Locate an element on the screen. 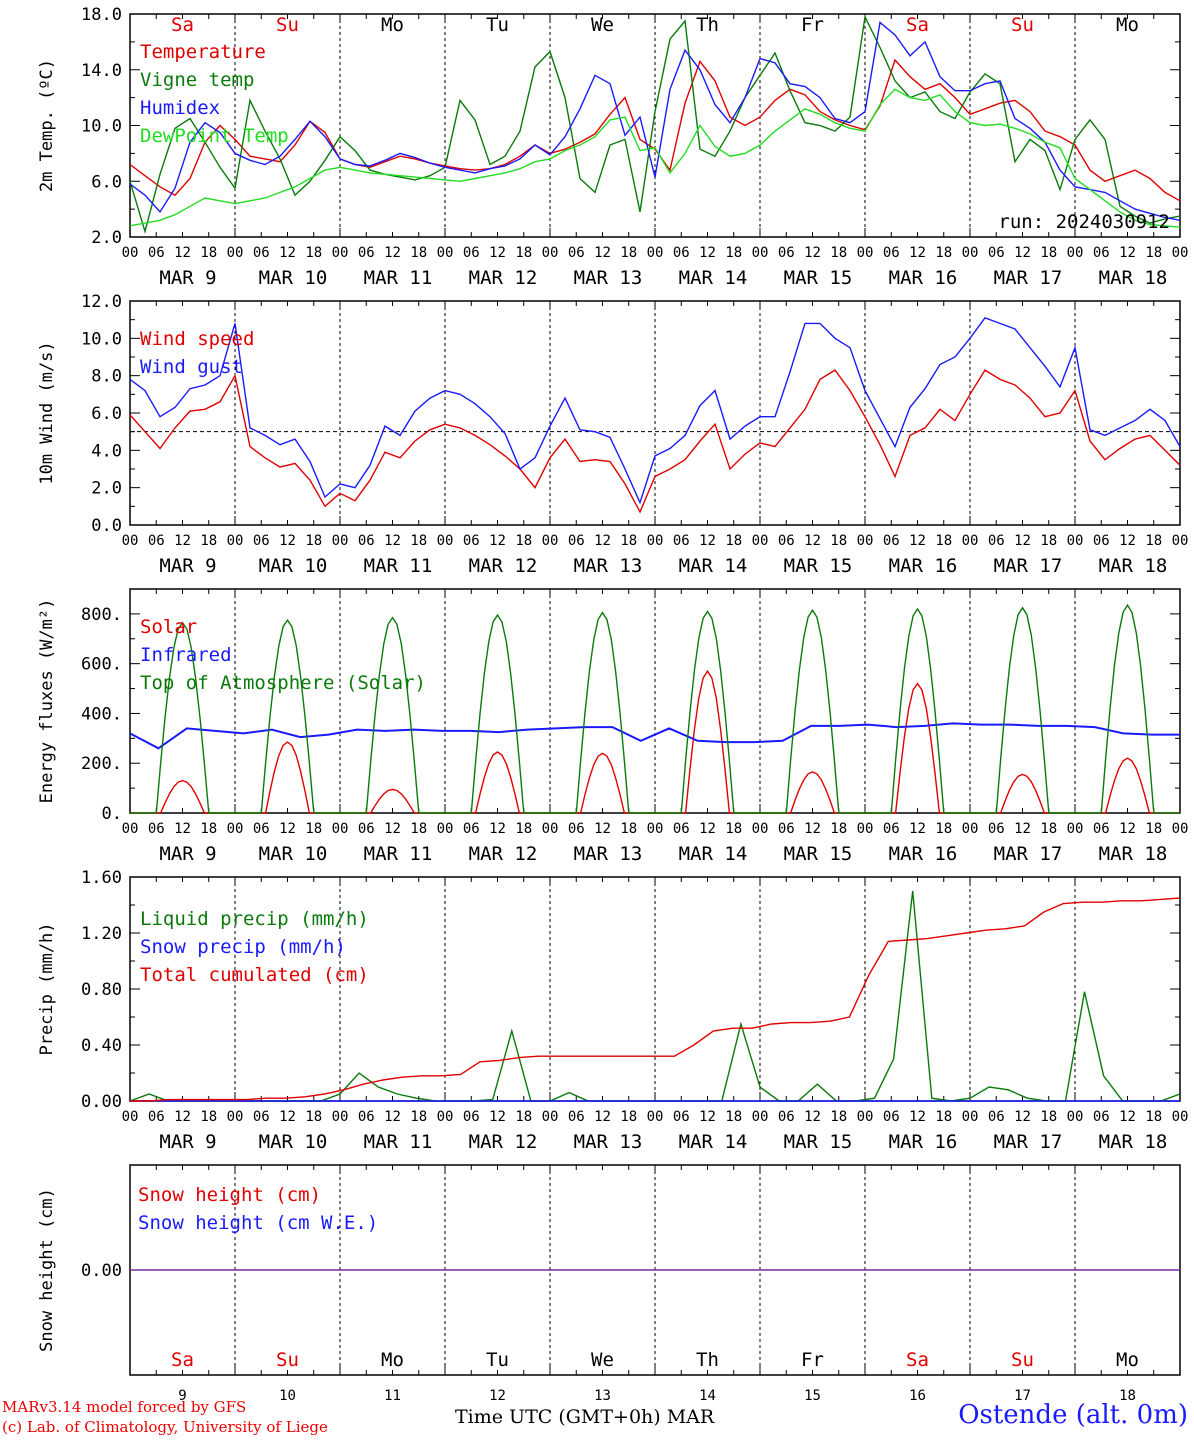 The width and height of the screenshot is (1194, 1440). day-number: 15 is located at coordinates (812, 1396).